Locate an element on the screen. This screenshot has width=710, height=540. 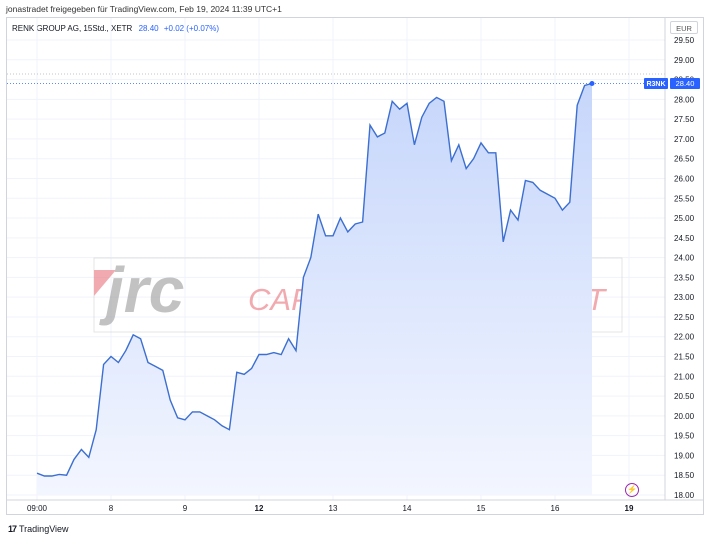
lightning-icon: ⚡ is located at coordinates (632, 490).